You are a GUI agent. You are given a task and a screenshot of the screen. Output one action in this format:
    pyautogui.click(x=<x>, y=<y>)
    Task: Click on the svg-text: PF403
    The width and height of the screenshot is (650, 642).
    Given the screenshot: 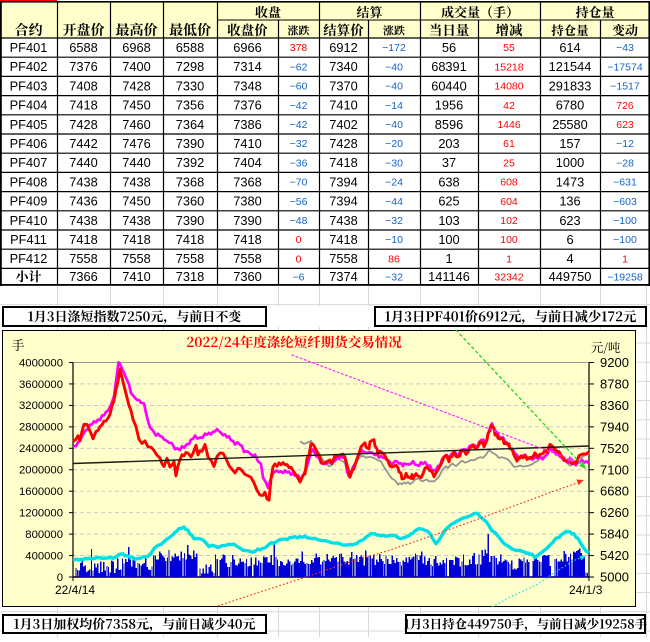 What is the action you would take?
    pyautogui.click(x=29, y=85)
    